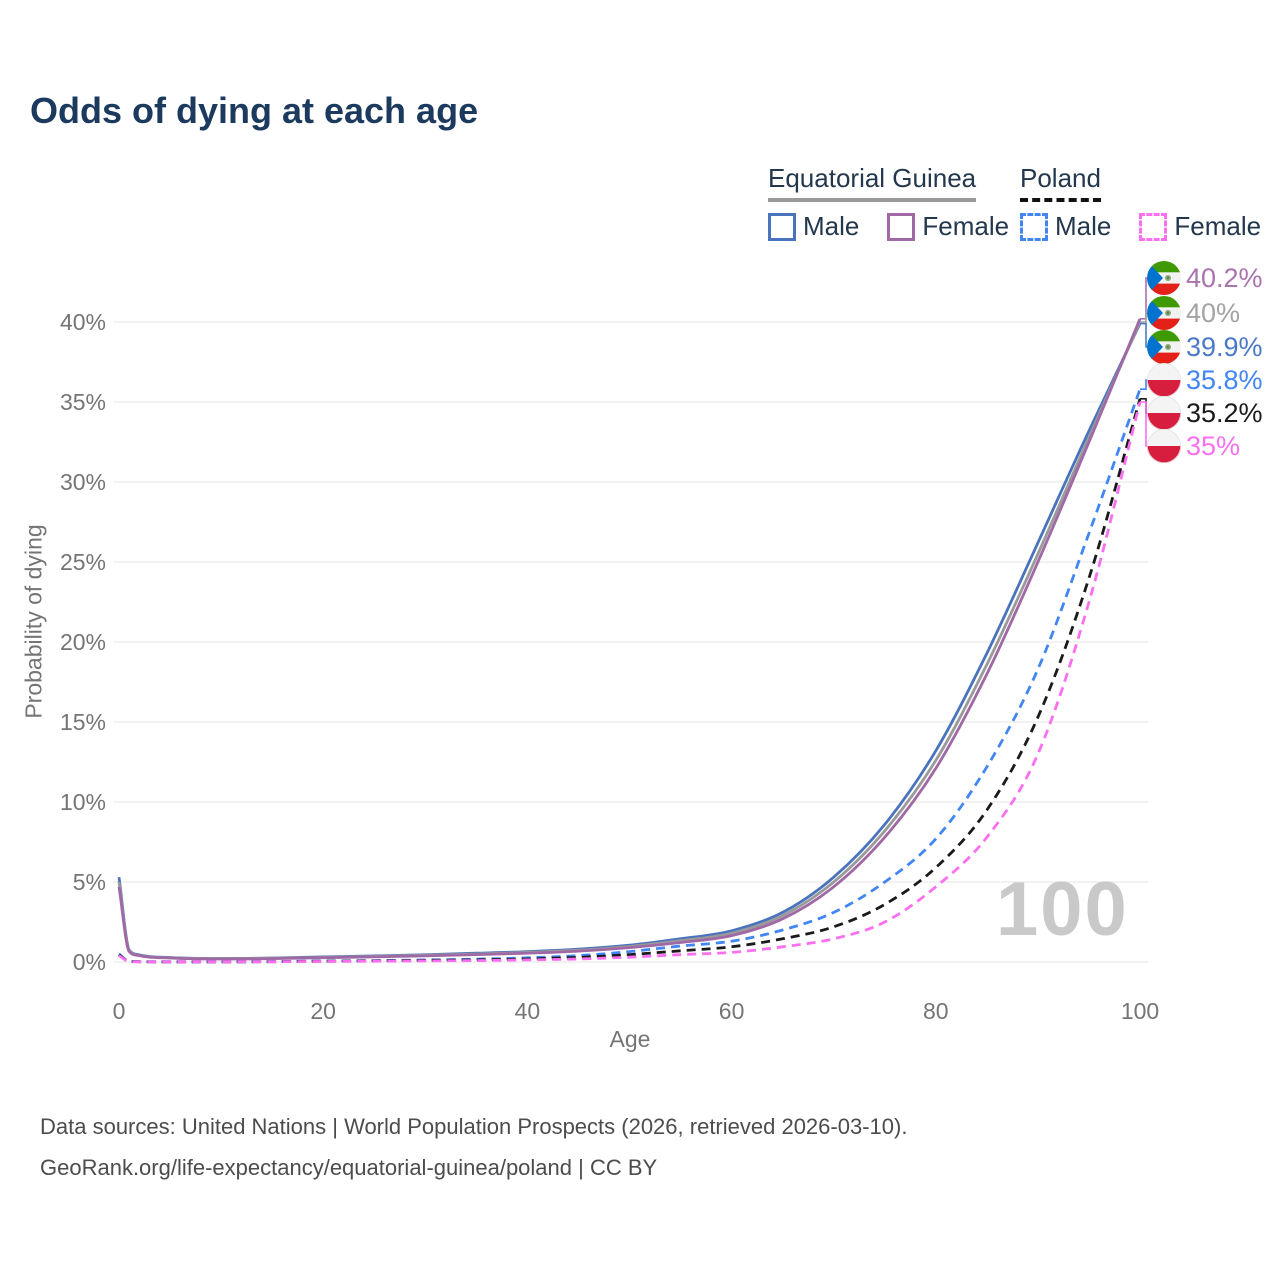  What do you see at coordinates (83, 402) in the screenshot?
I see `y-tick-label: 35%` at bounding box center [83, 402].